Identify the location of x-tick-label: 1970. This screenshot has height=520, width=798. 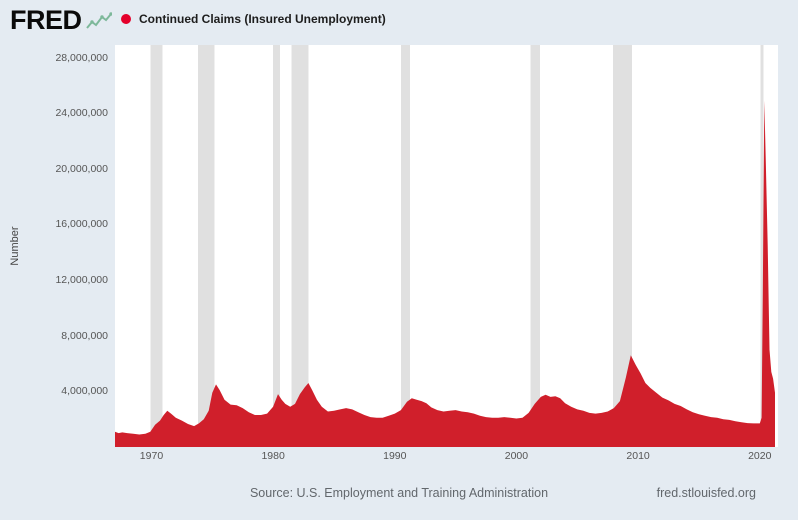
(151, 456).